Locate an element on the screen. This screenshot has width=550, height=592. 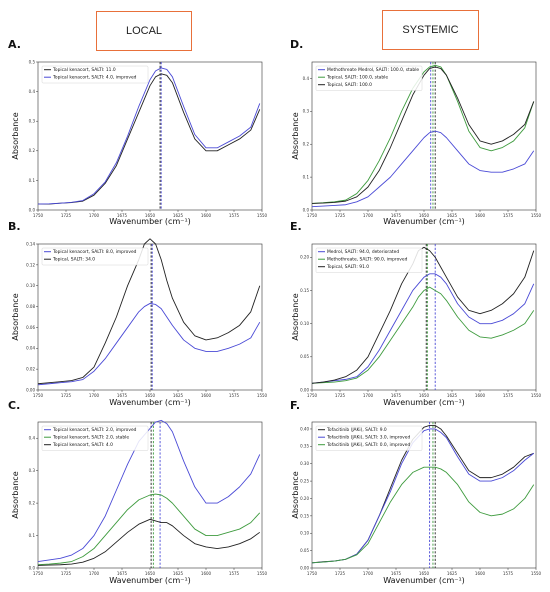
legend-entry: Topical kenacort, SALTI: 4.0, improved is located at coordinates (94, 78).